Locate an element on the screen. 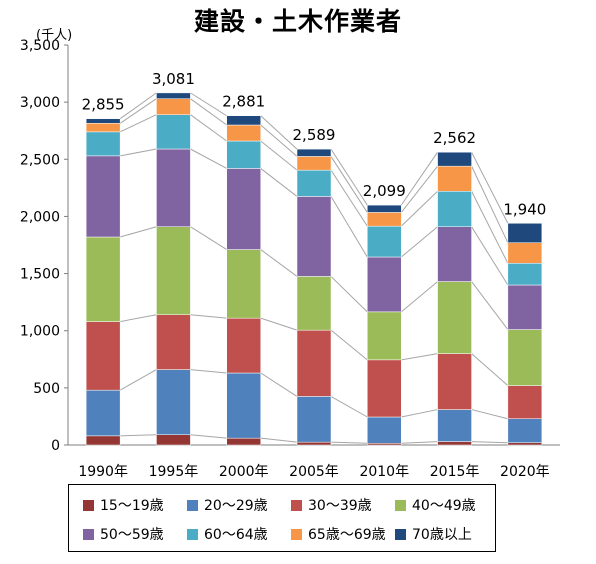  total-label: 2,099 is located at coordinates (384, 191).